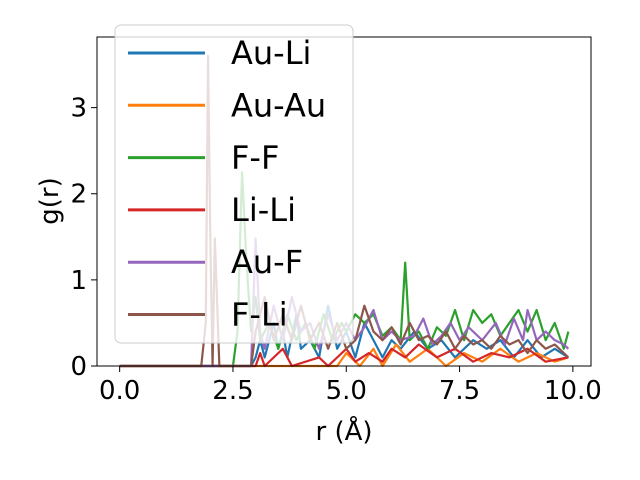  Describe the element at coordinates (78, 109) in the screenshot. I see `y-tick-label: 3` at that location.